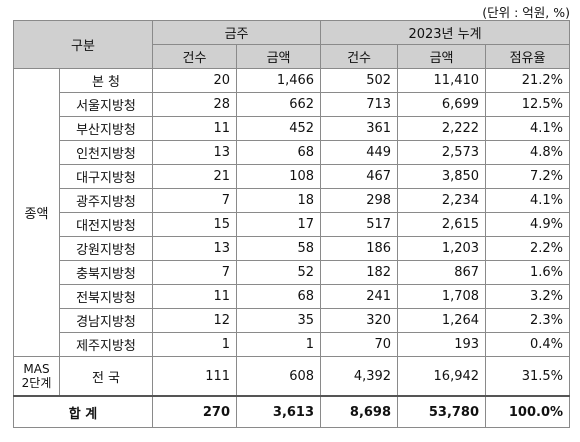  I want to click on header-week-count: 건수, so click(195, 56).